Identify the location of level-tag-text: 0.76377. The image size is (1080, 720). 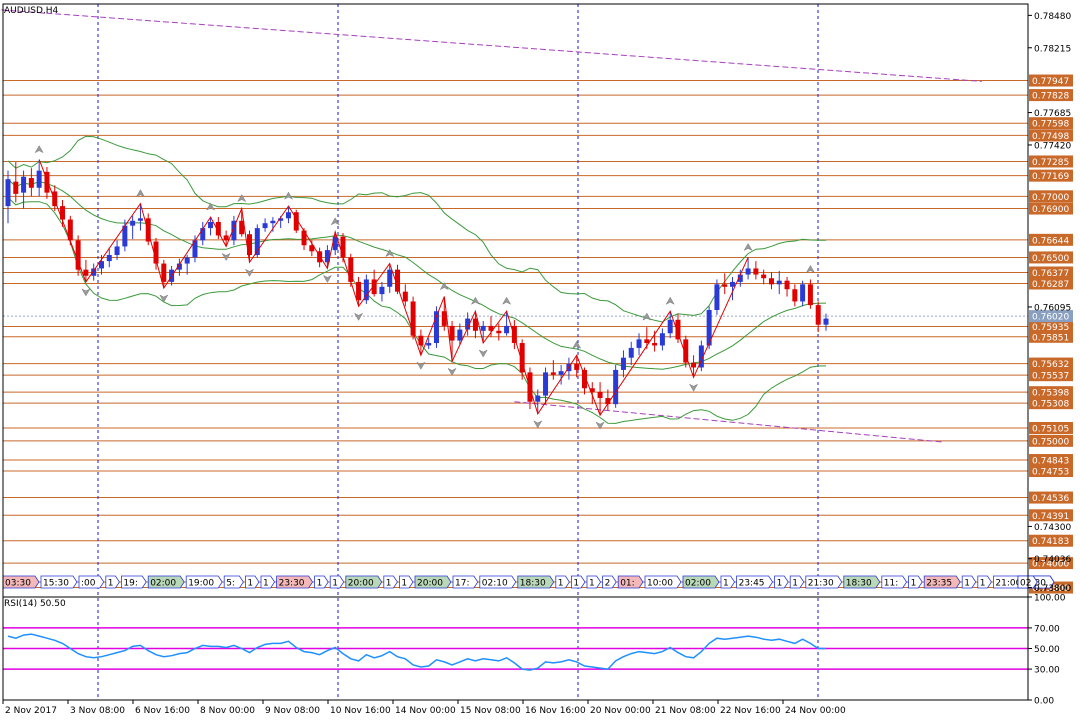
(1050, 274).